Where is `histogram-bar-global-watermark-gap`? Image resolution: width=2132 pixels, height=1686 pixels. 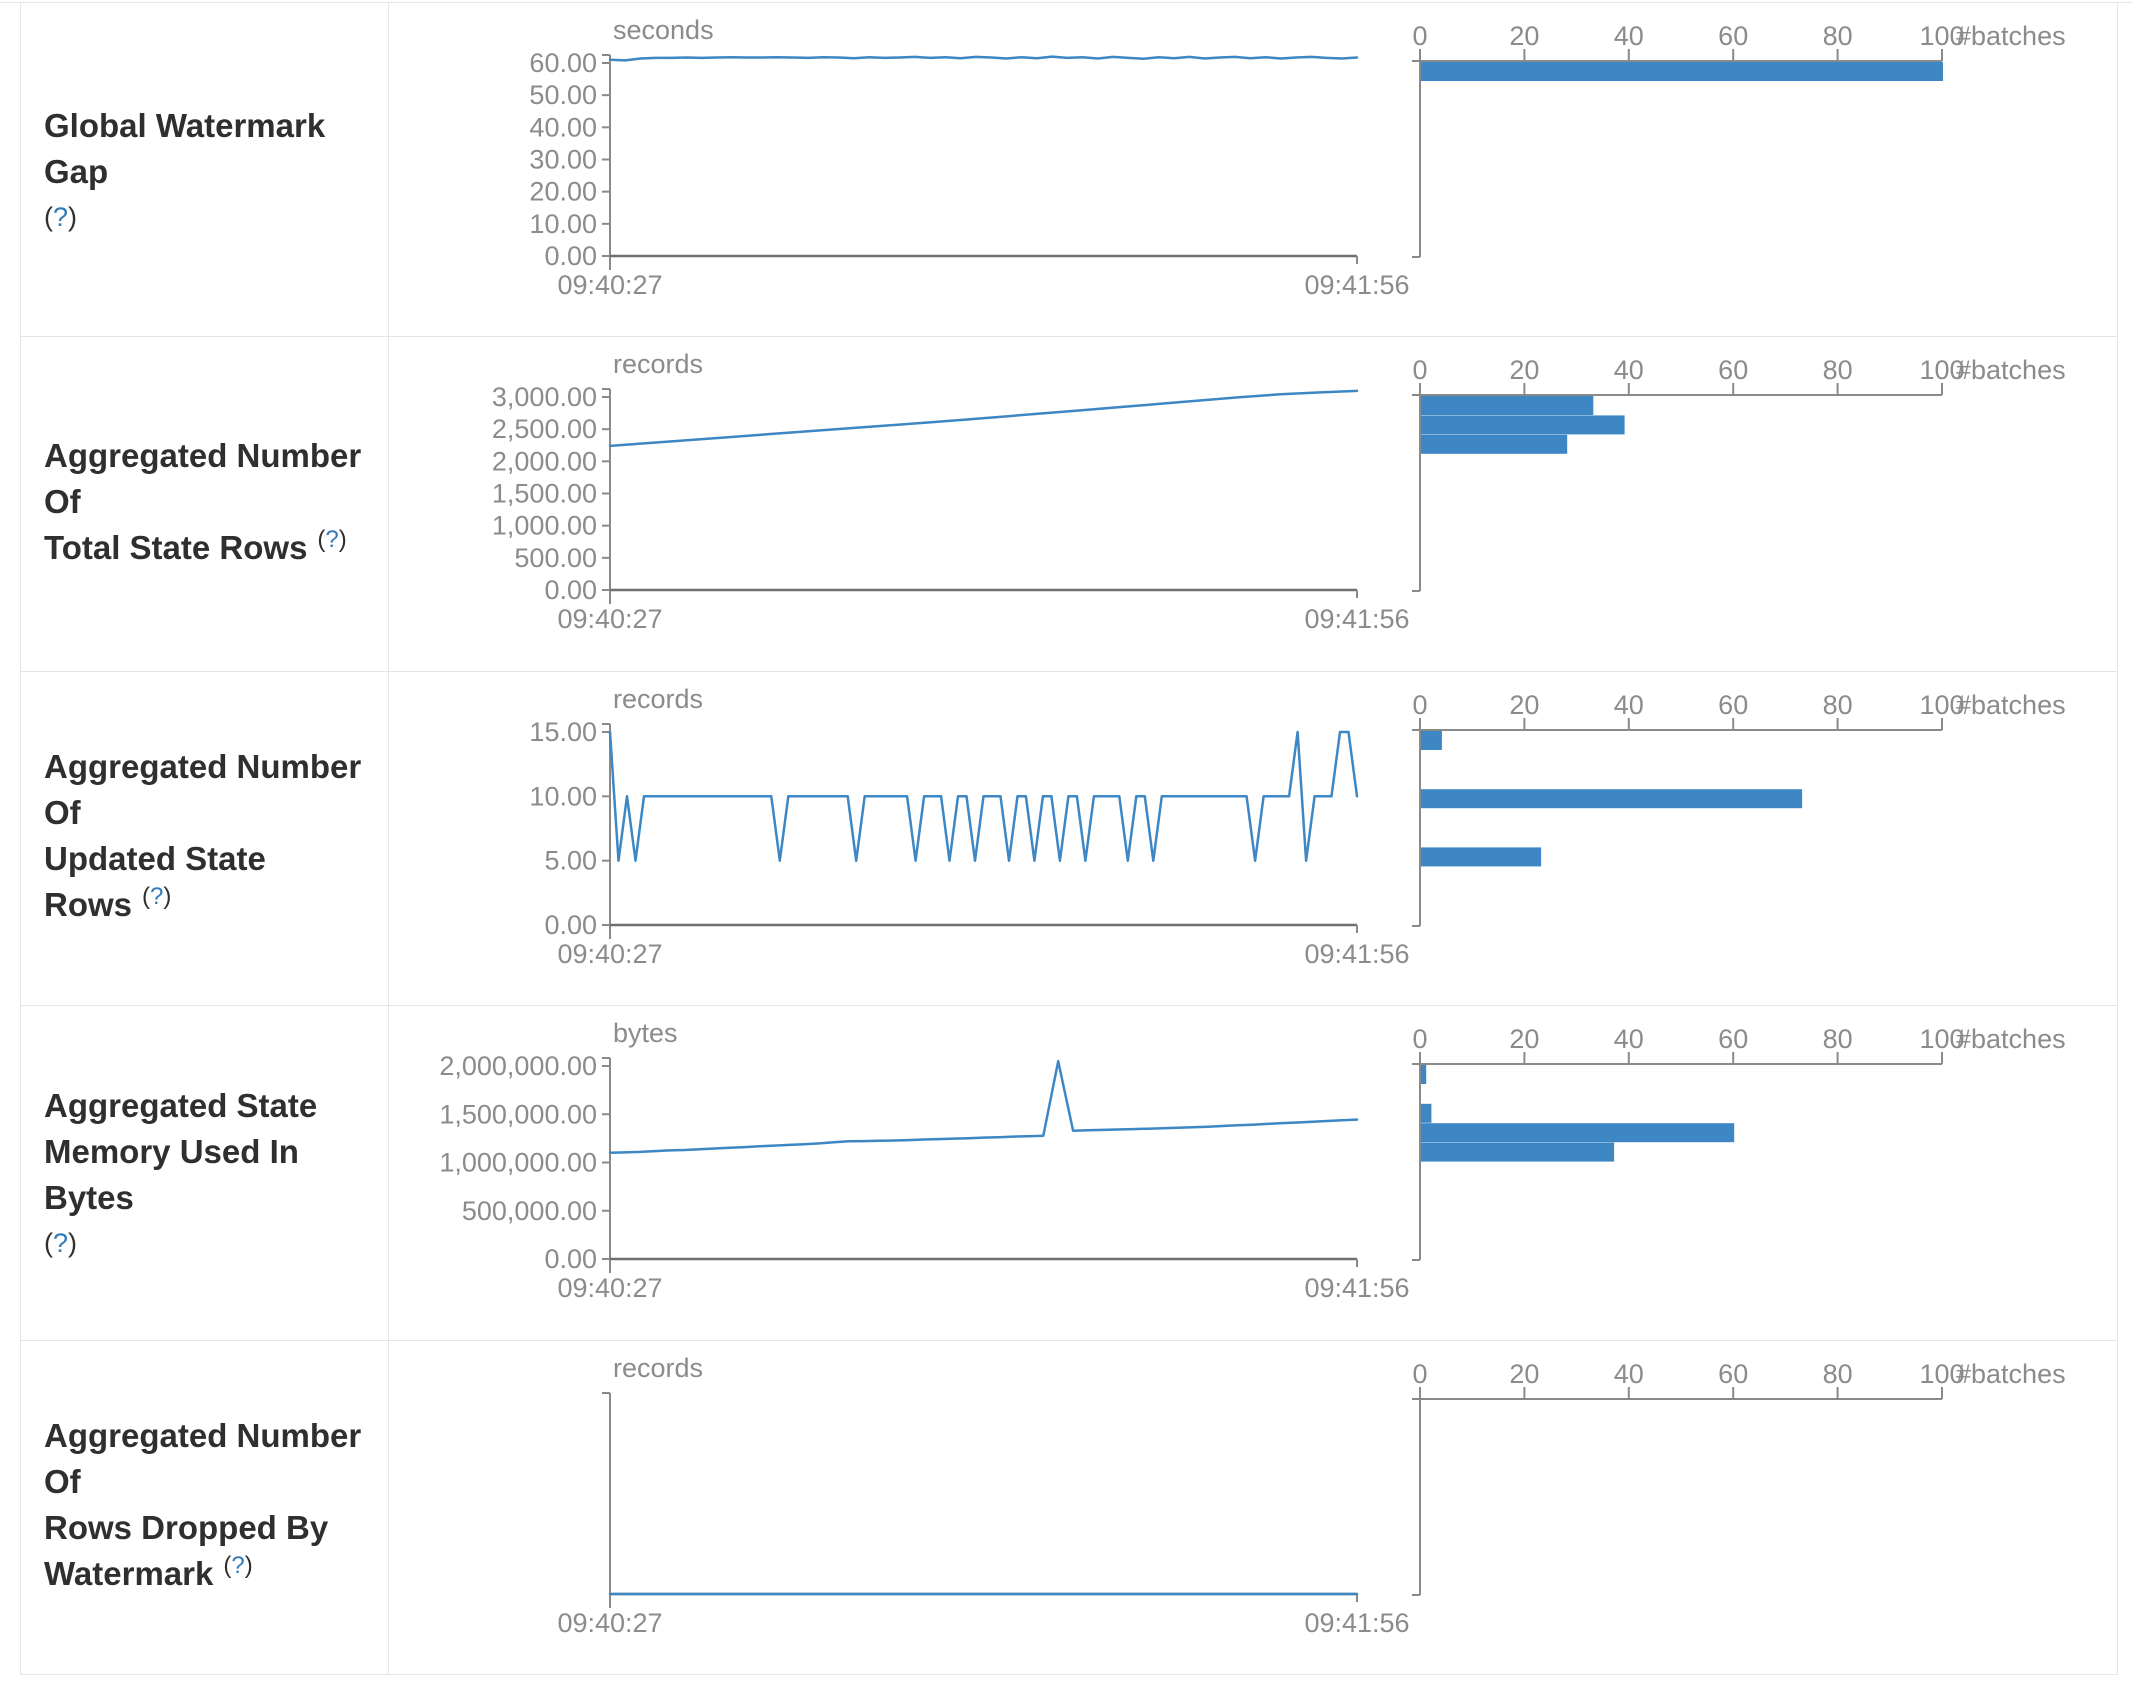
histogram-bar-global-watermark-gap is located at coordinates (1682, 71).